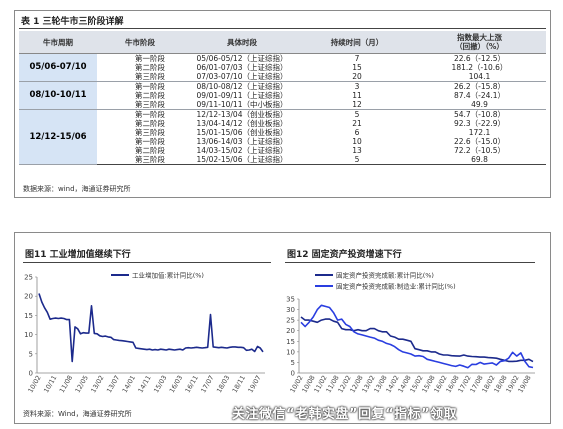 This screenshot has width=563, height=429. What do you see at coordinates (479, 150) in the screenshot?
I see `change-cell: 72.2（-10.5）` at bounding box center [479, 150].